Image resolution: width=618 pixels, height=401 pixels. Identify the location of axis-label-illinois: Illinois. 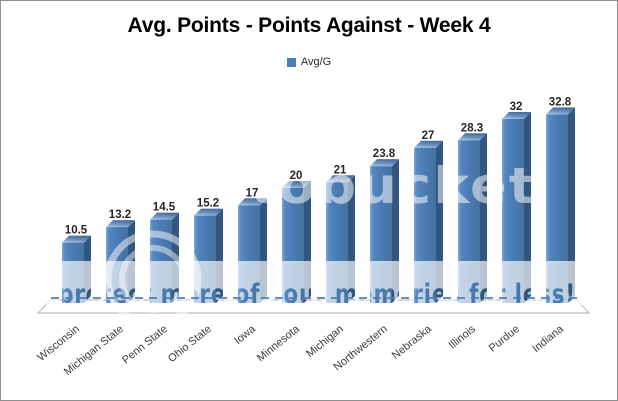
(463, 337).